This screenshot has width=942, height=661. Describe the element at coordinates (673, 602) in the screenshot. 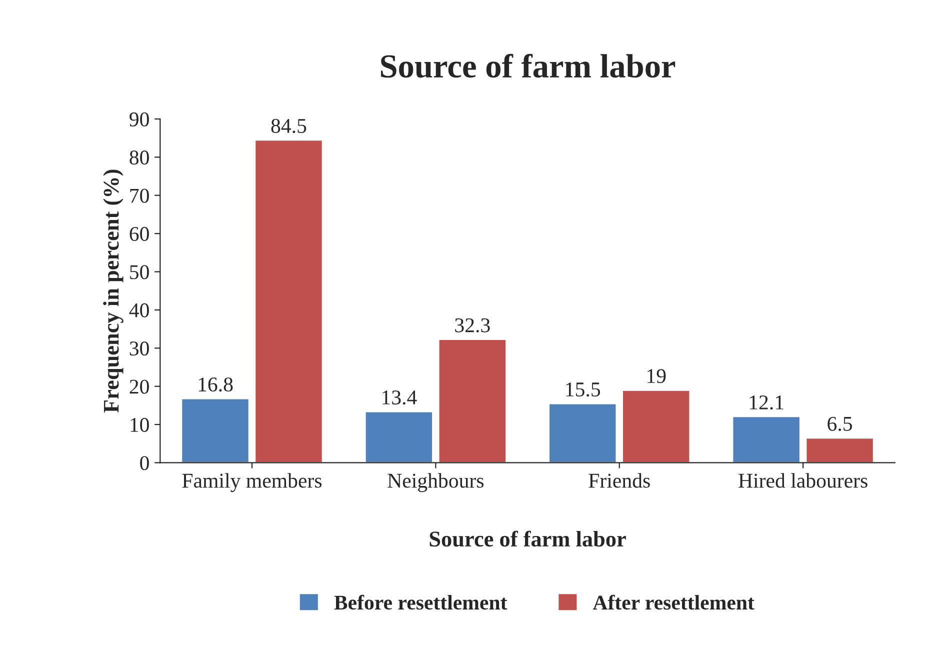

I see `legend-label: After resettlement` at that location.